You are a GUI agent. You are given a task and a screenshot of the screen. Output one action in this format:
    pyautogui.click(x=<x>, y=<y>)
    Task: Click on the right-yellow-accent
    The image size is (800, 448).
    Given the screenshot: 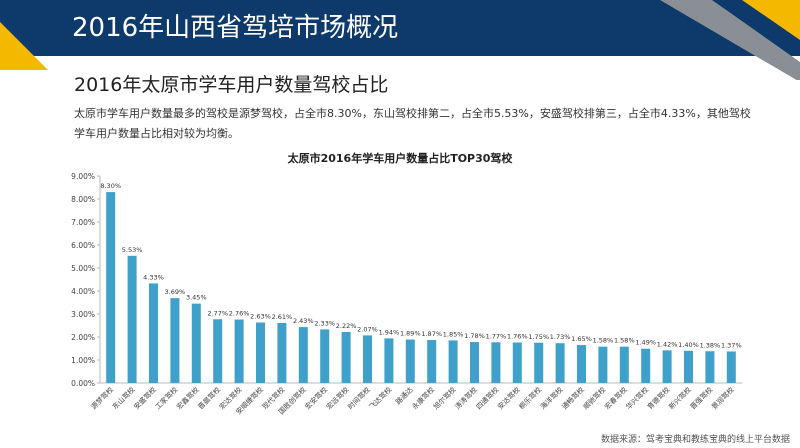 What is the action you would take?
    pyautogui.click(x=771, y=20)
    